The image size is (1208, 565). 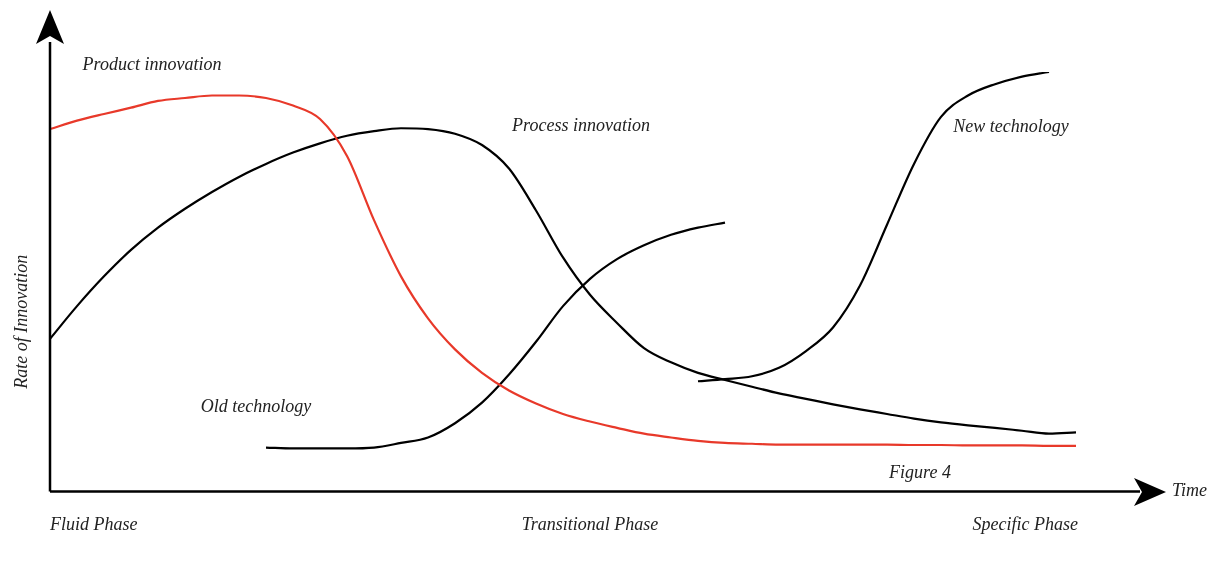 I want to click on x-axis-title: Time, so click(x=1190, y=490).